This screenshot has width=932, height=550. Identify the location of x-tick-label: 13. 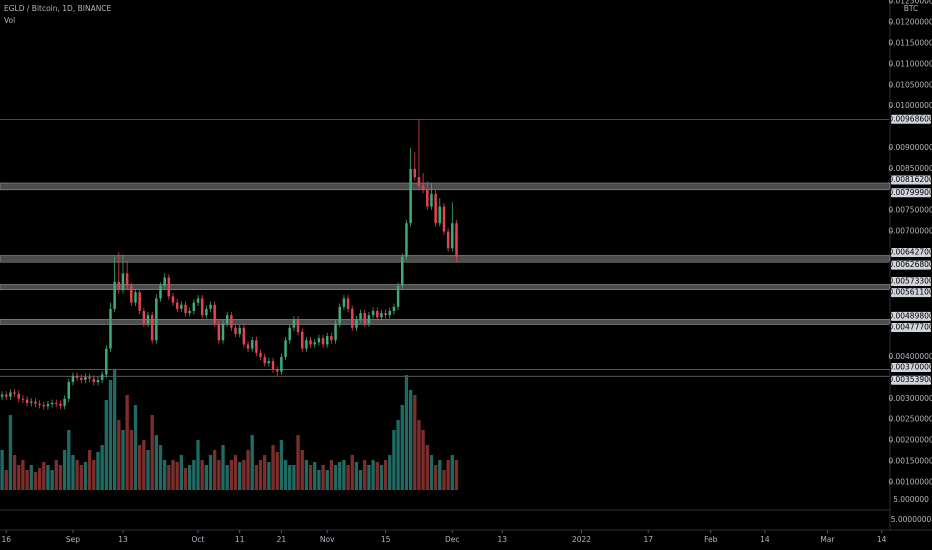
(123, 539).